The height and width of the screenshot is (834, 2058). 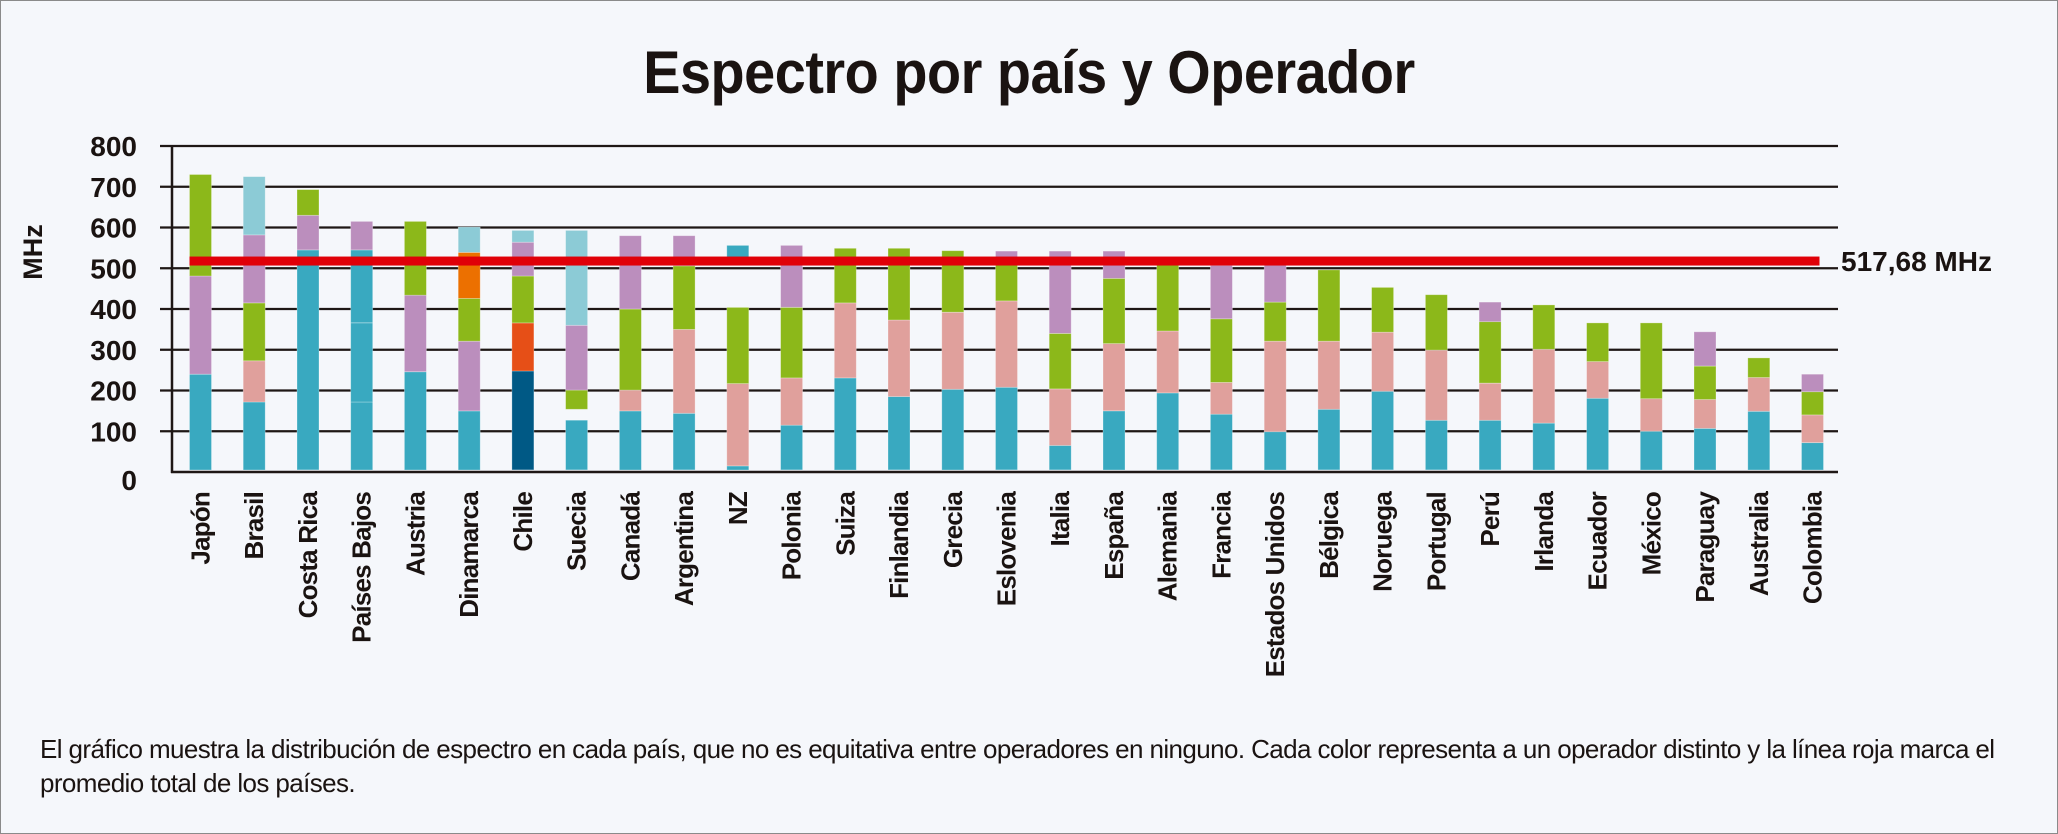 I want to click on average-label: 517,68 MHz, so click(x=1916, y=261).